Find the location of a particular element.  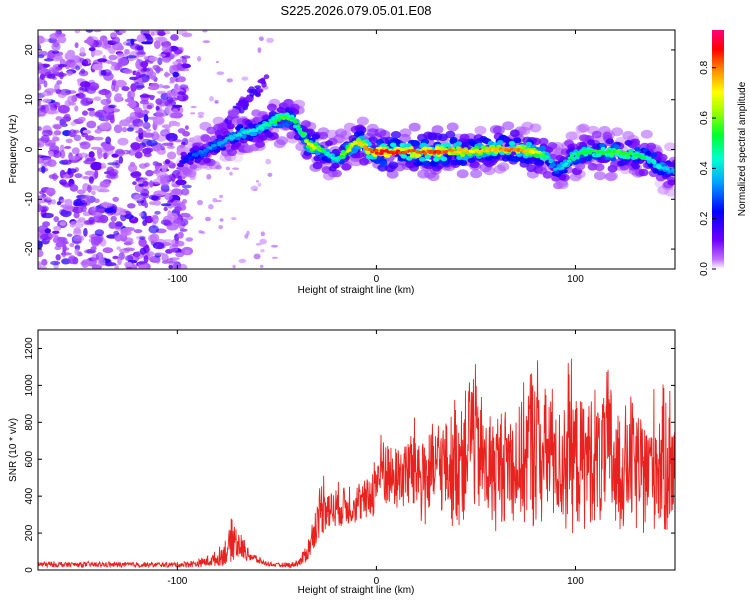

x-tick-label: 100 is located at coordinates (575, 279).